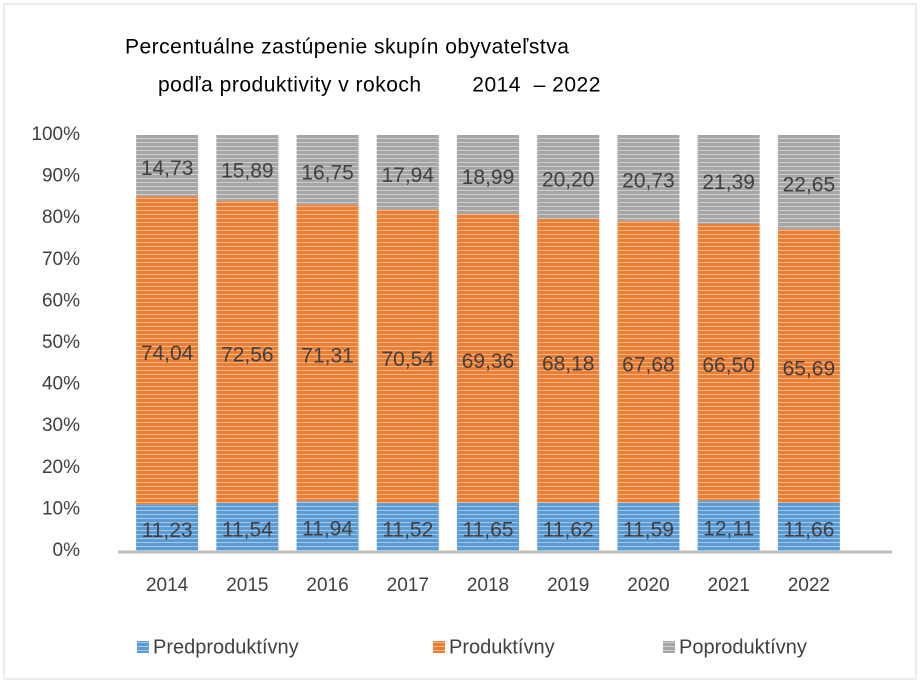 This screenshot has width=921, height=684. I want to click on data-label: 71,31, so click(327, 356).